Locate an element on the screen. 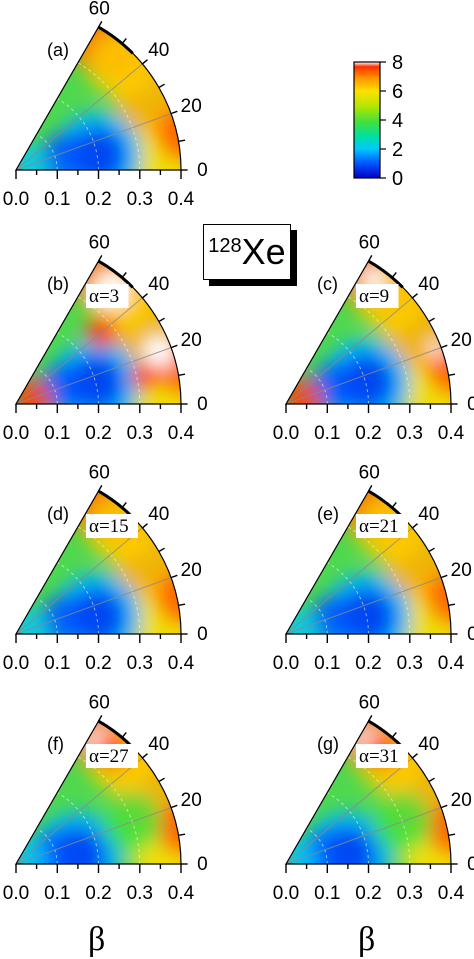 The image size is (474, 959). nucleus-mass: 128 is located at coordinates (225, 246).